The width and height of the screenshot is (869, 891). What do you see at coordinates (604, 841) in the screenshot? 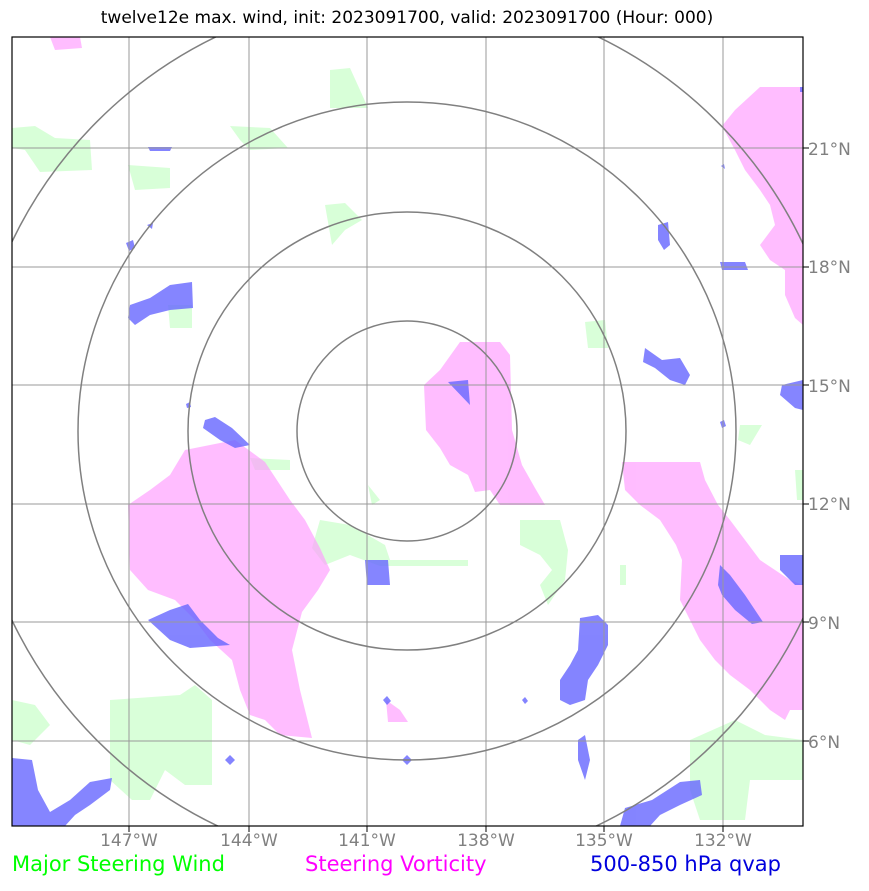
I see `lon-label: 135°W` at bounding box center [604, 841].